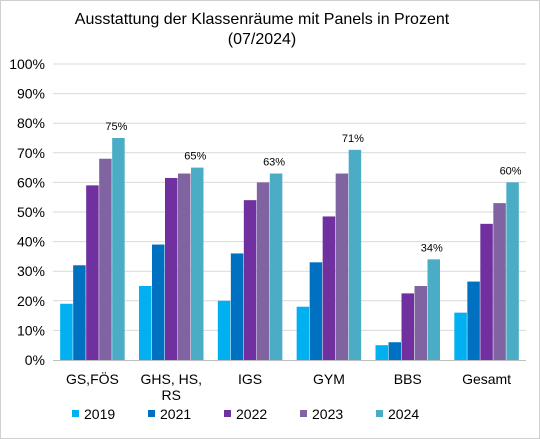 This screenshot has width=540, height=439. Describe the element at coordinates (274, 163) in the screenshot. I see `data-label: 63%` at that location.